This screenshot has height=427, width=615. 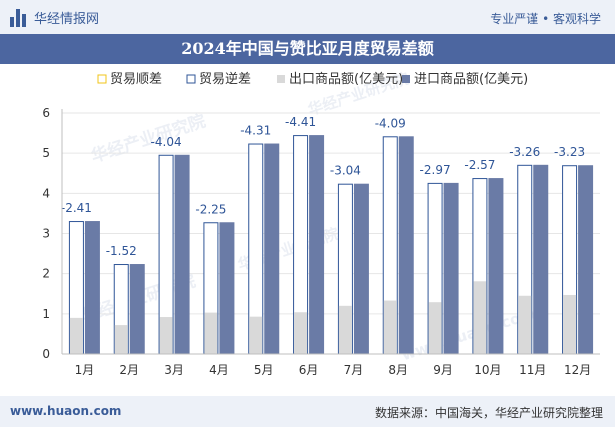 I want to click on y-tick-label: 5, so click(x=46, y=153).